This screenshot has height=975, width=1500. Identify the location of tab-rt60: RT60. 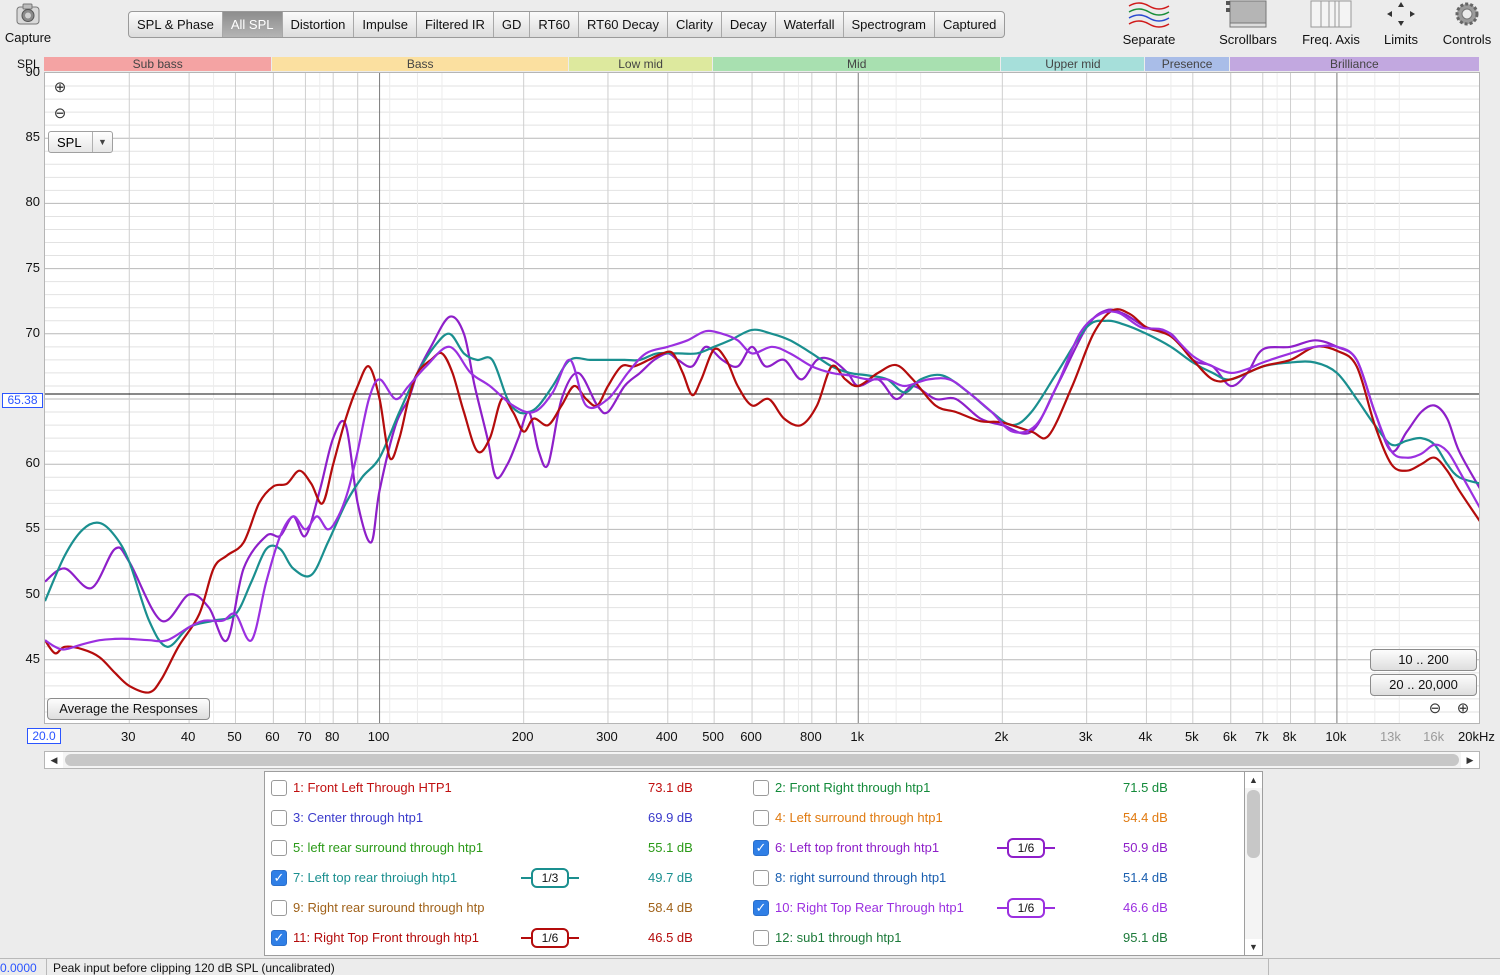
(554, 24).